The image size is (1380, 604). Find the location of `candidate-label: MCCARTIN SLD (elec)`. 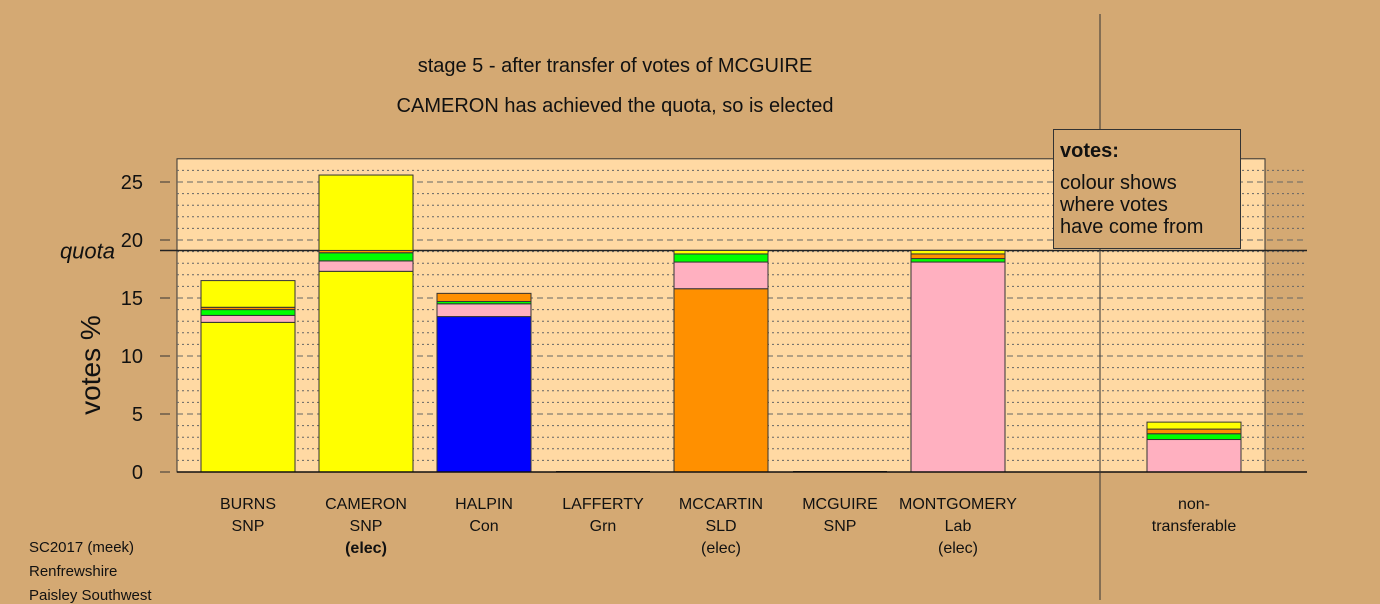

candidate-label: MCCARTIN SLD (elec) is located at coordinates (721, 527).